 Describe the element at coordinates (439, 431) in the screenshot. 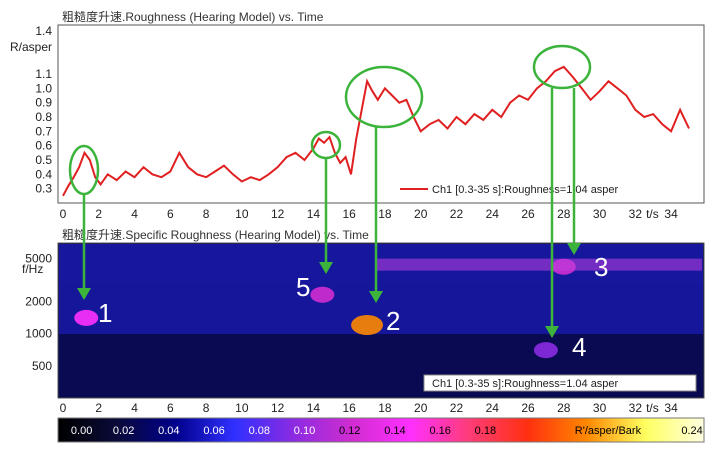

I see `colorbar-tick-label: 0.16` at that location.